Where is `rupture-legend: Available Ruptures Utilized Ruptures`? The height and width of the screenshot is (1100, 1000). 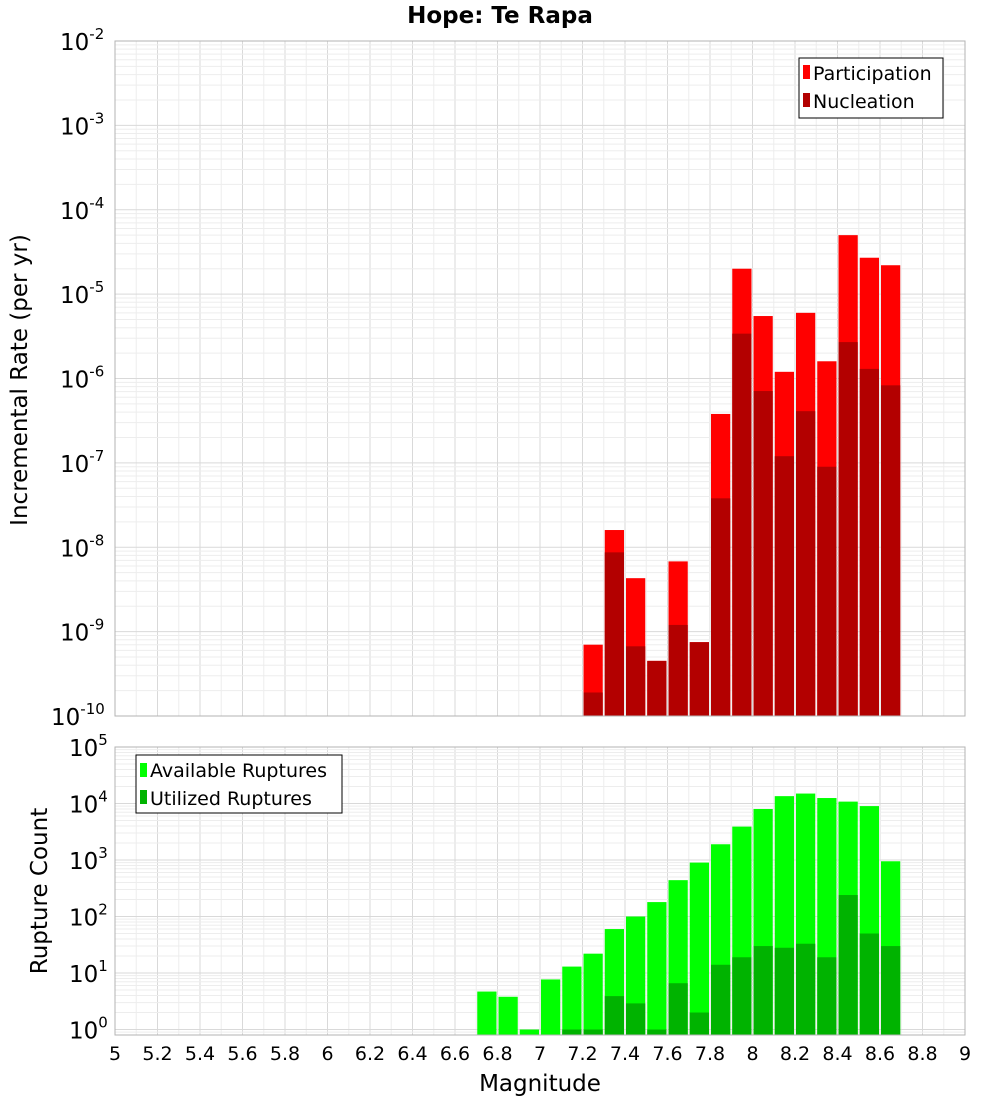 rupture-legend: Available Ruptures Utilized Ruptures is located at coordinates (239, 784).